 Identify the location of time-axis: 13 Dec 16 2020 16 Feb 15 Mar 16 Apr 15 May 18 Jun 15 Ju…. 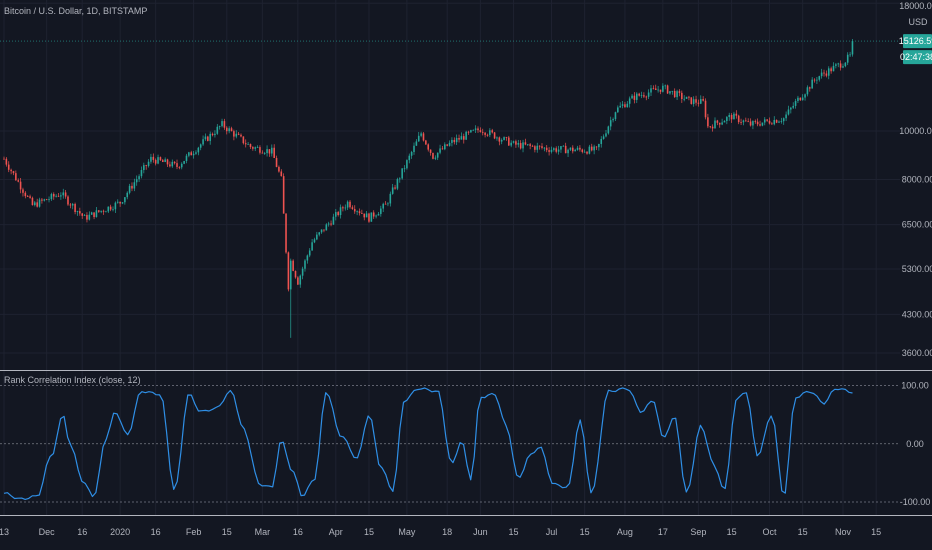
(440, 532).